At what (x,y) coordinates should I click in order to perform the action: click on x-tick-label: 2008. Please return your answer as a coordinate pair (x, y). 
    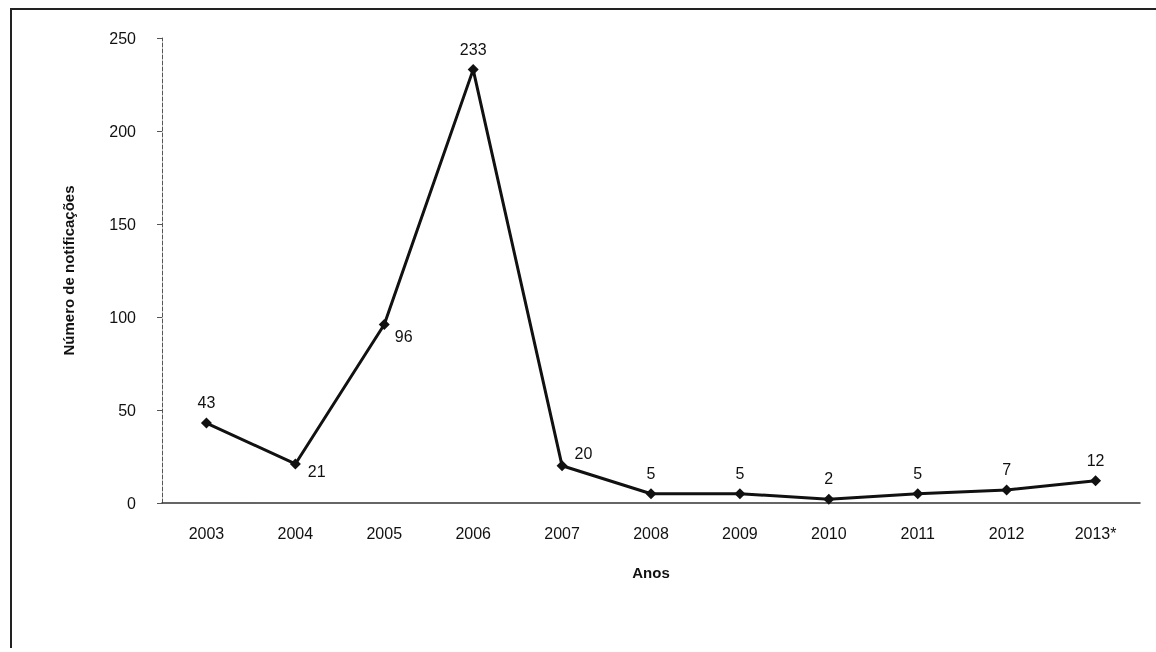
    Looking at the image, I should click on (651, 533).